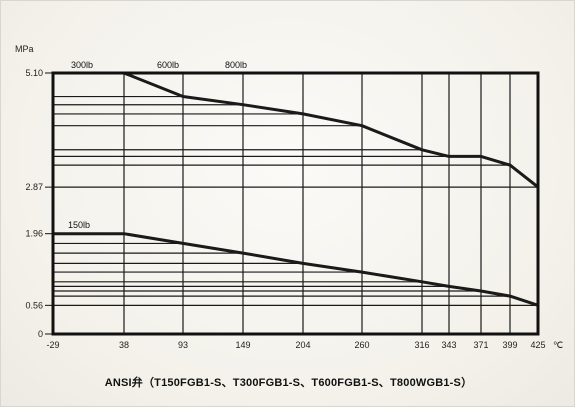  Describe the element at coordinates (34, 234) in the screenshot. I see `y-tick-label: 1.96` at that location.